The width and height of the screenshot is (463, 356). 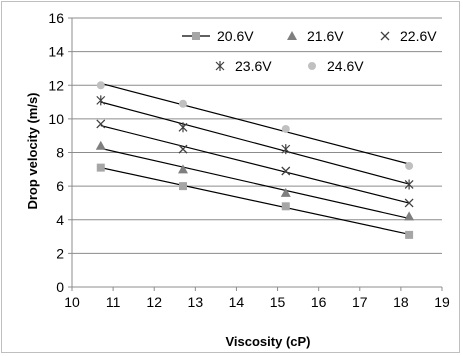 What do you see at coordinates (56, 119) in the screenshot?
I see `y-tick-label: 10` at bounding box center [56, 119].